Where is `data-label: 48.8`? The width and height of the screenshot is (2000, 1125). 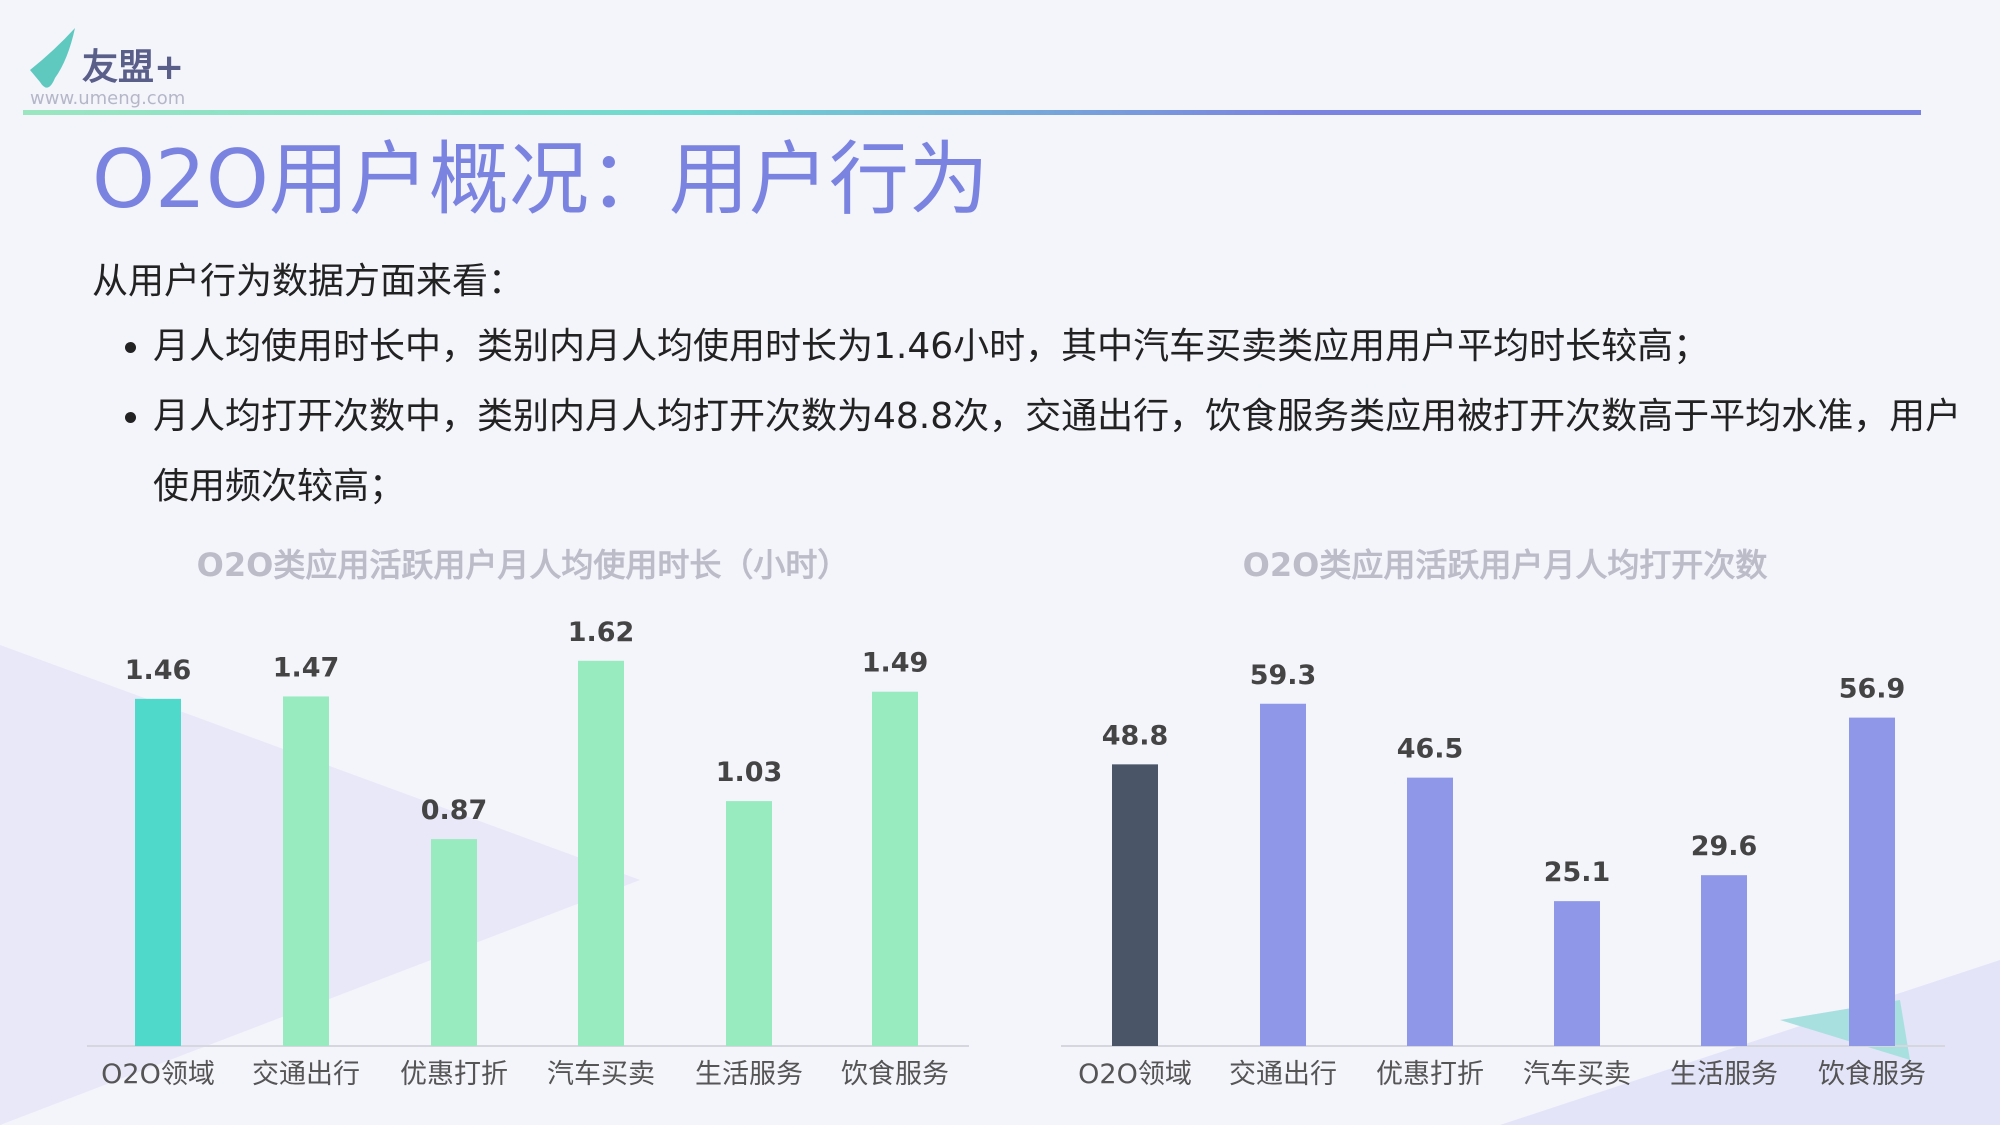
data-label: 48.8 is located at coordinates (1135, 735).